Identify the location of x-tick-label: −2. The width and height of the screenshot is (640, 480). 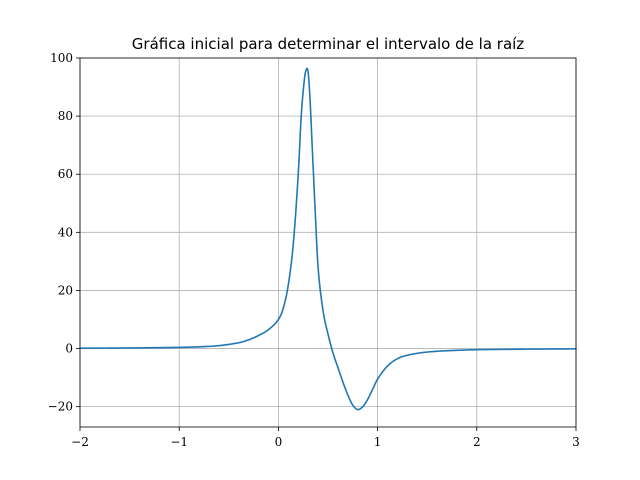
(80, 442).